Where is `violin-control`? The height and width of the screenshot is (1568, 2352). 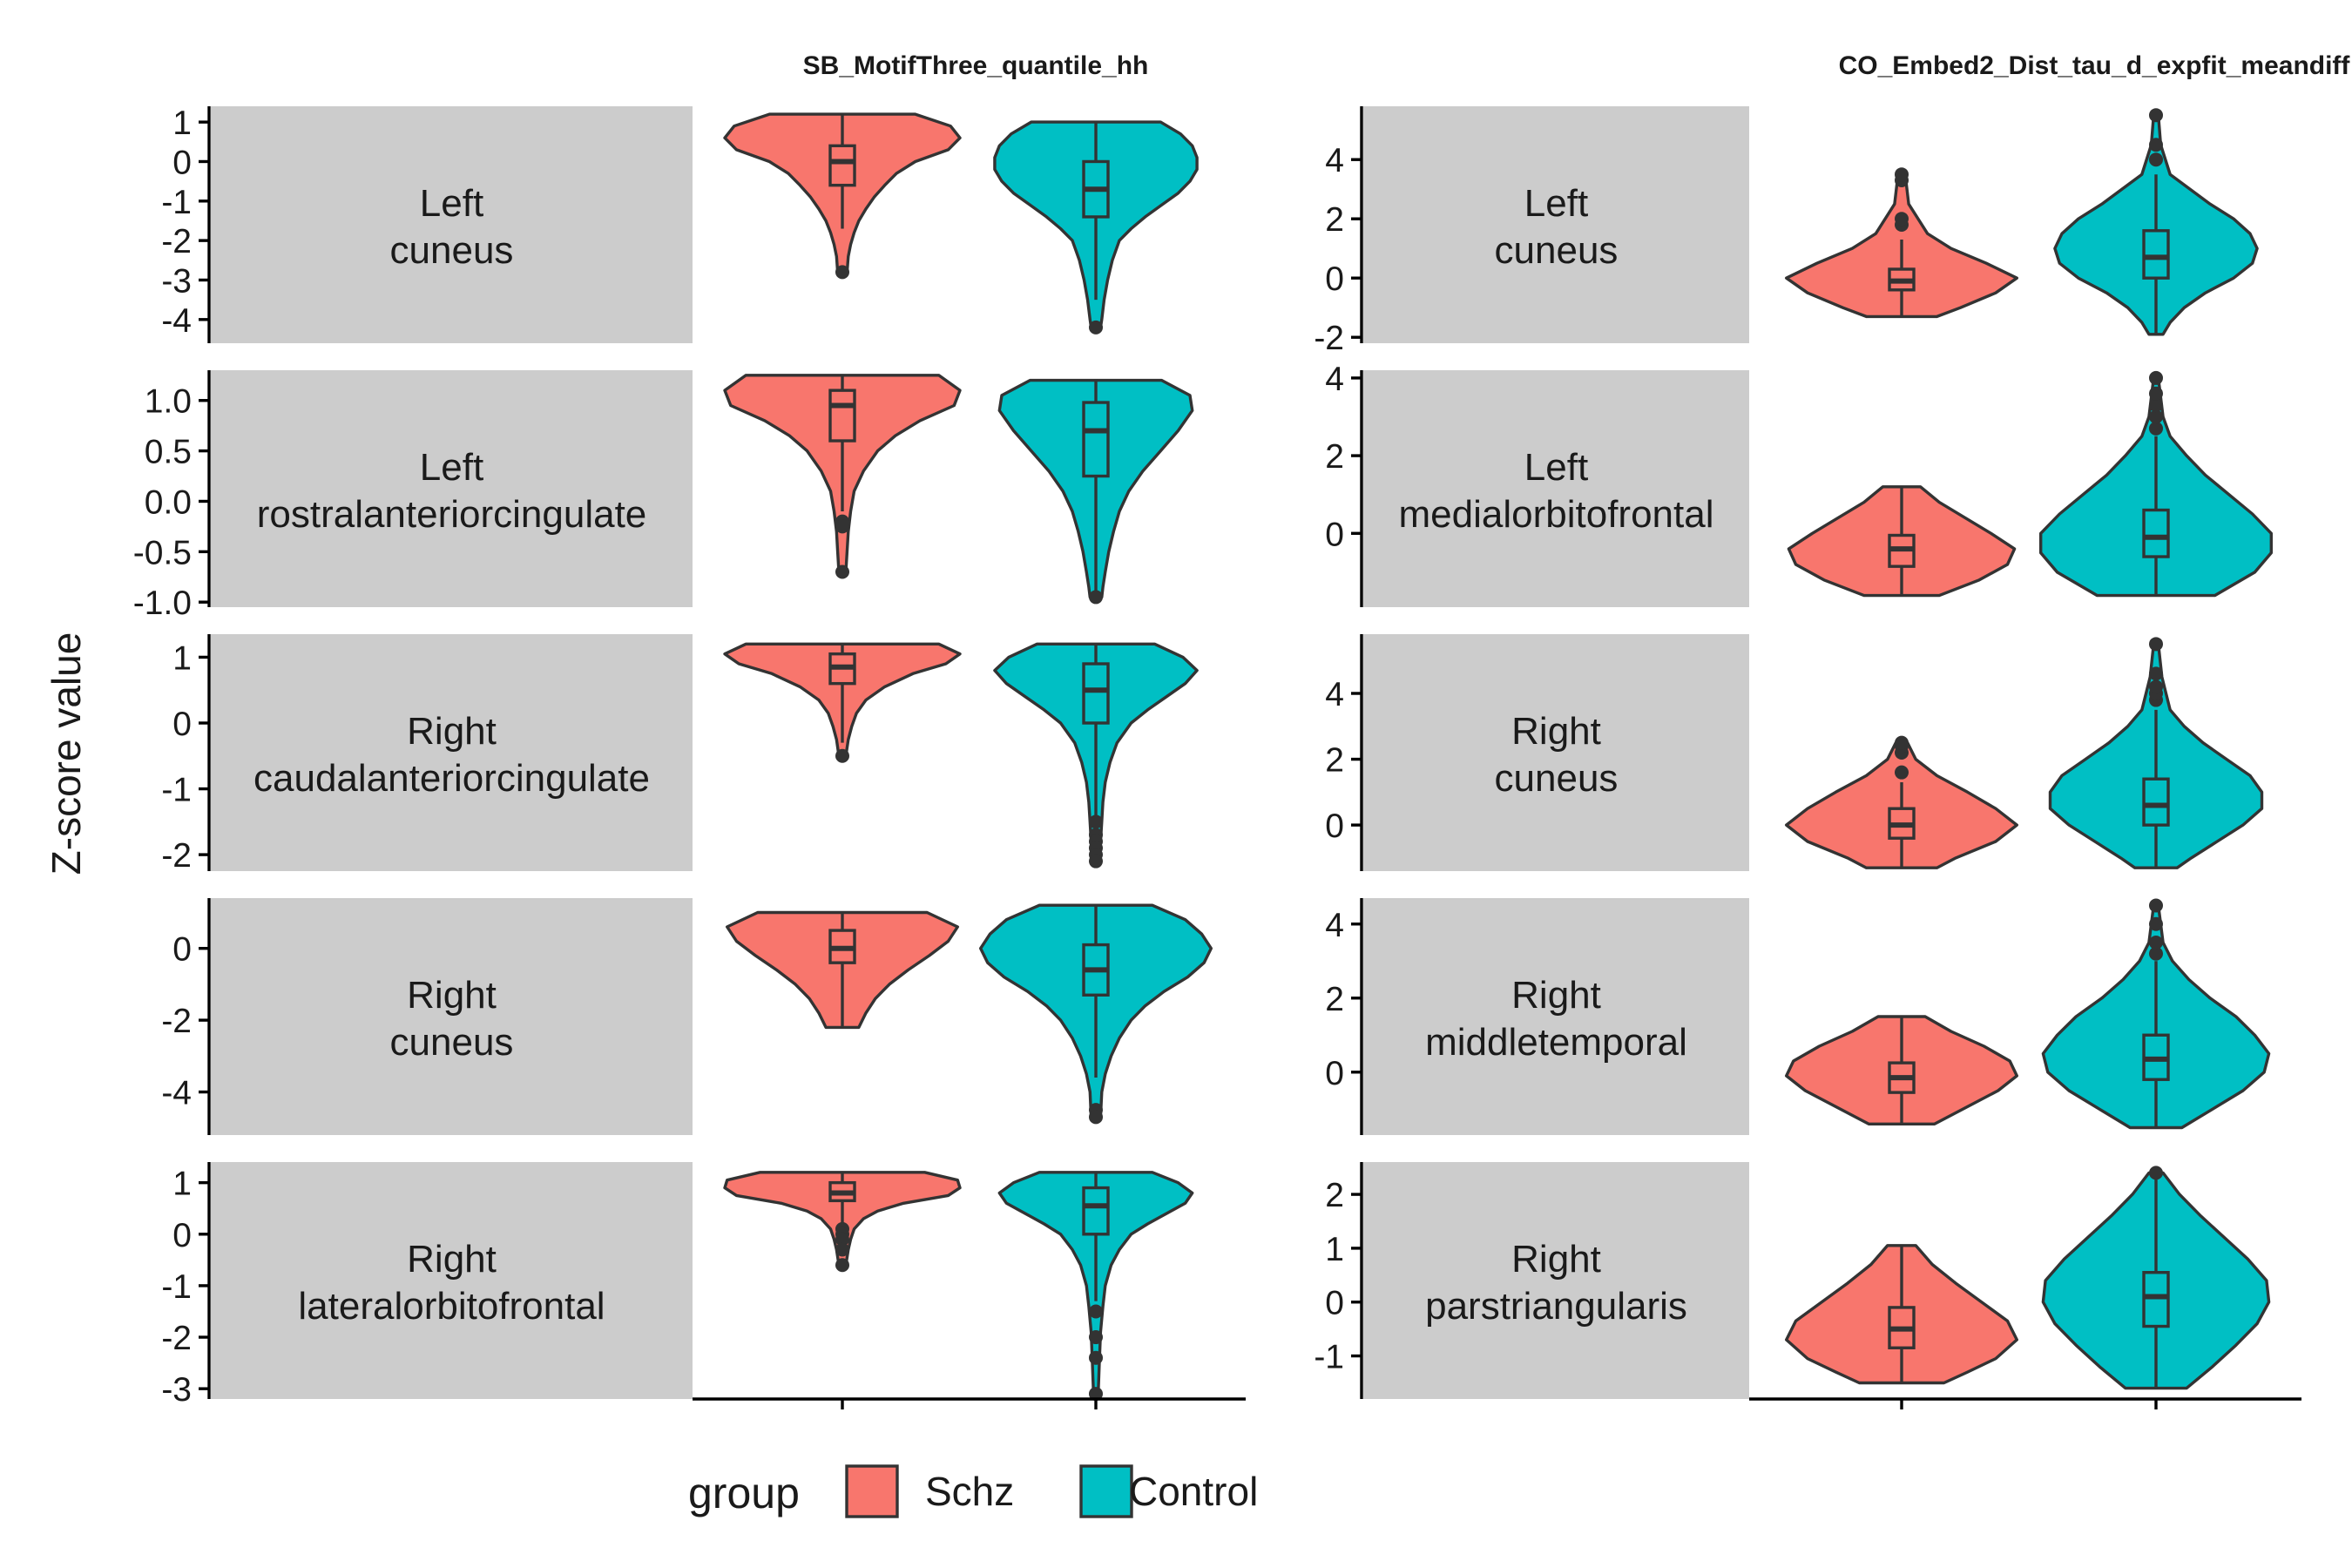
violin-control is located at coordinates (2156, 1280).